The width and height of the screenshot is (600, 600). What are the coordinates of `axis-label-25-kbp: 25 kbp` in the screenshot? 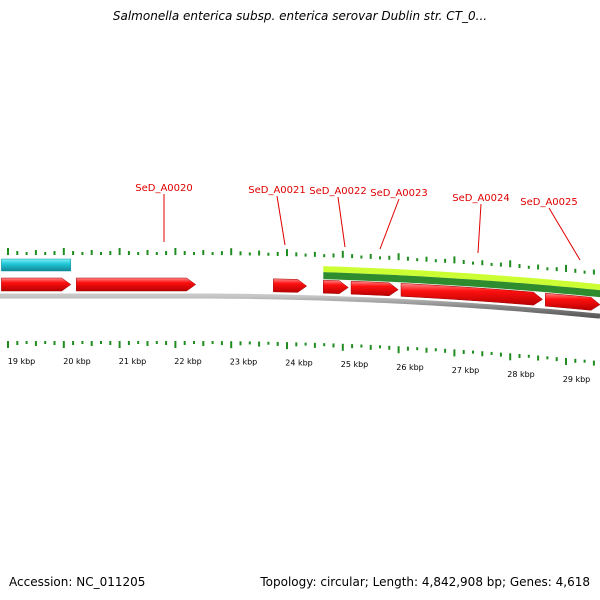 It's located at (355, 364).